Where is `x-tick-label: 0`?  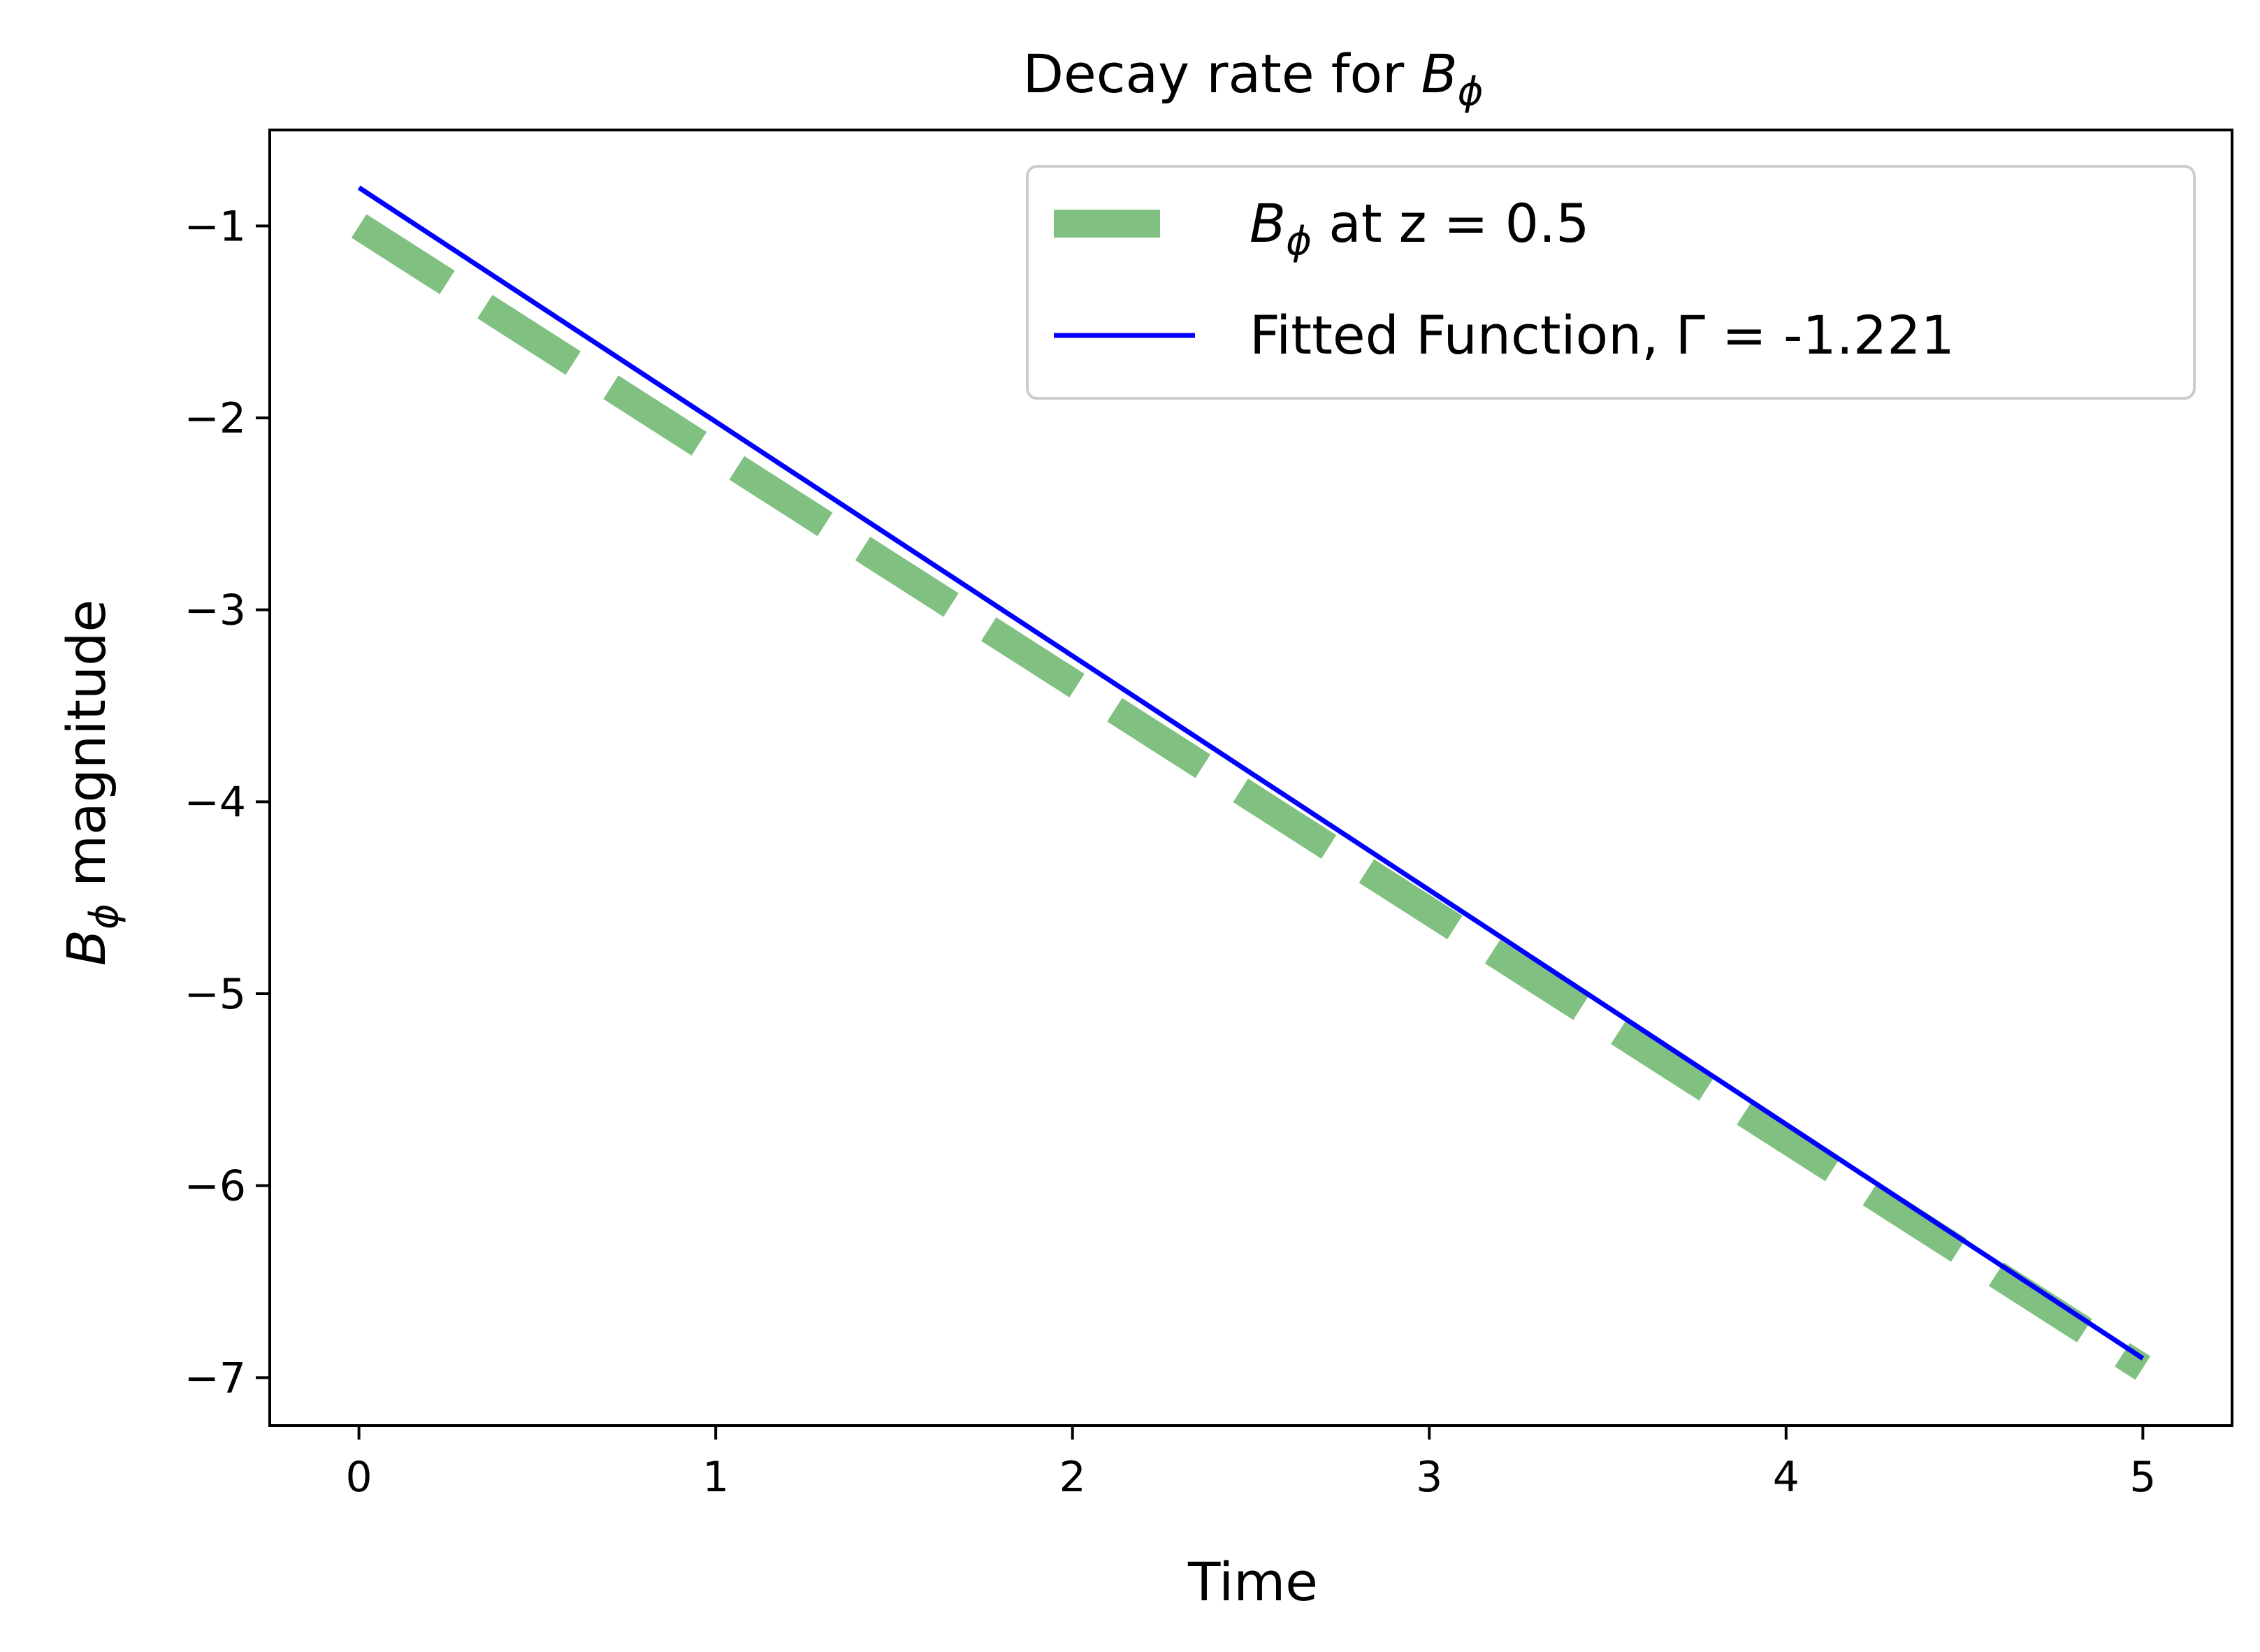 x-tick-label: 0 is located at coordinates (359, 1478).